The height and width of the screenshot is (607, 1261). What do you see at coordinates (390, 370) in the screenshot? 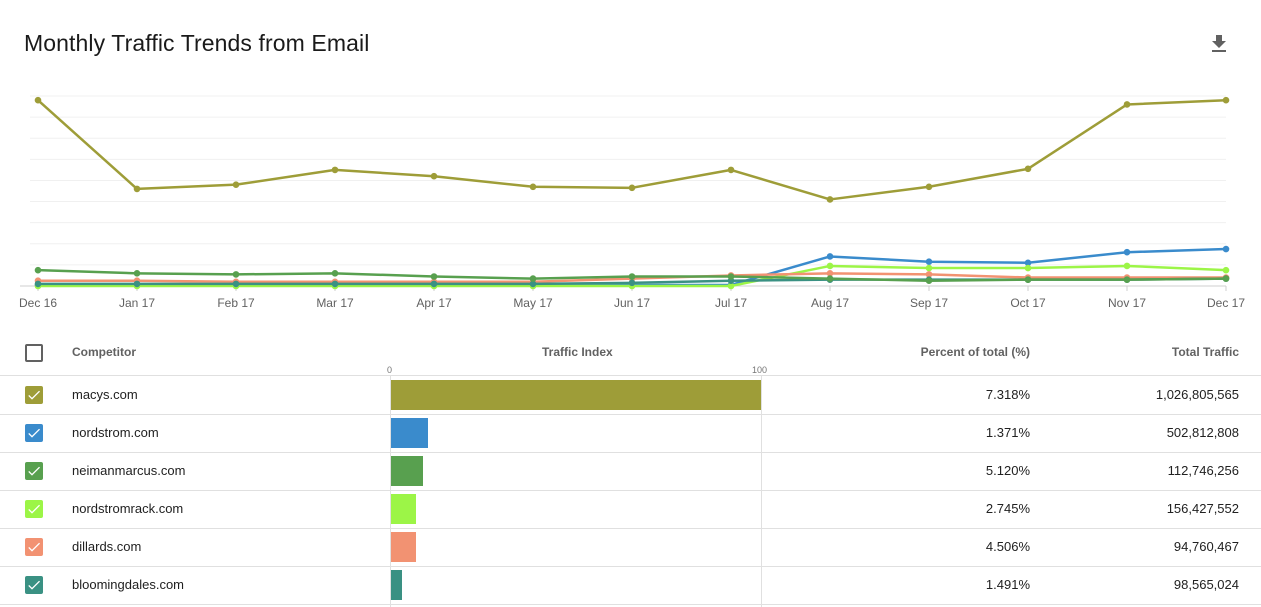
I see `index-axis-min: 0` at bounding box center [390, 370].